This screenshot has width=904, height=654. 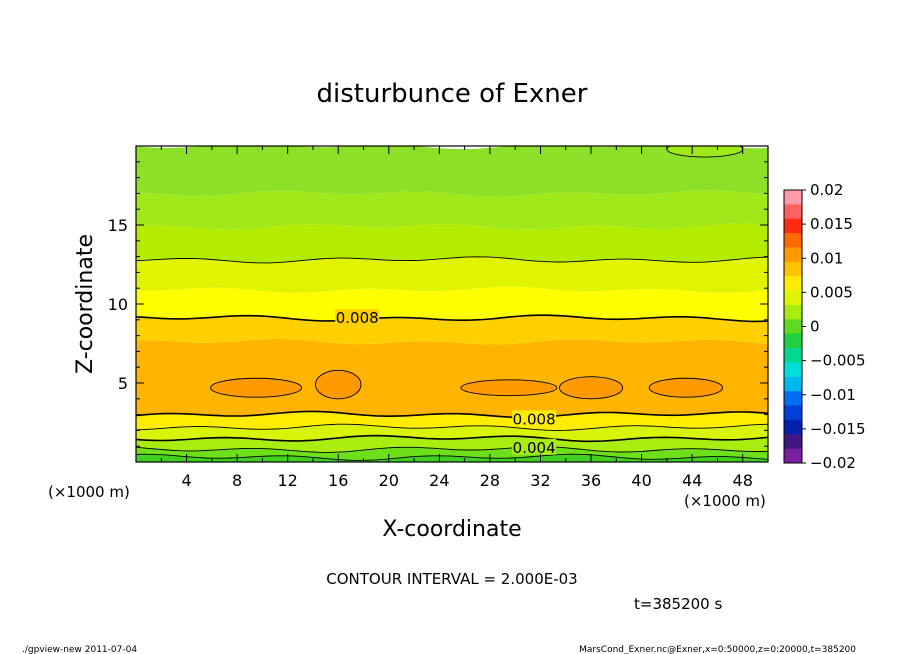 What do you see at coordinates (838, 429) in the screenshot?
I see `colorbar-label: −0.015` at bounding box center [838, 429].